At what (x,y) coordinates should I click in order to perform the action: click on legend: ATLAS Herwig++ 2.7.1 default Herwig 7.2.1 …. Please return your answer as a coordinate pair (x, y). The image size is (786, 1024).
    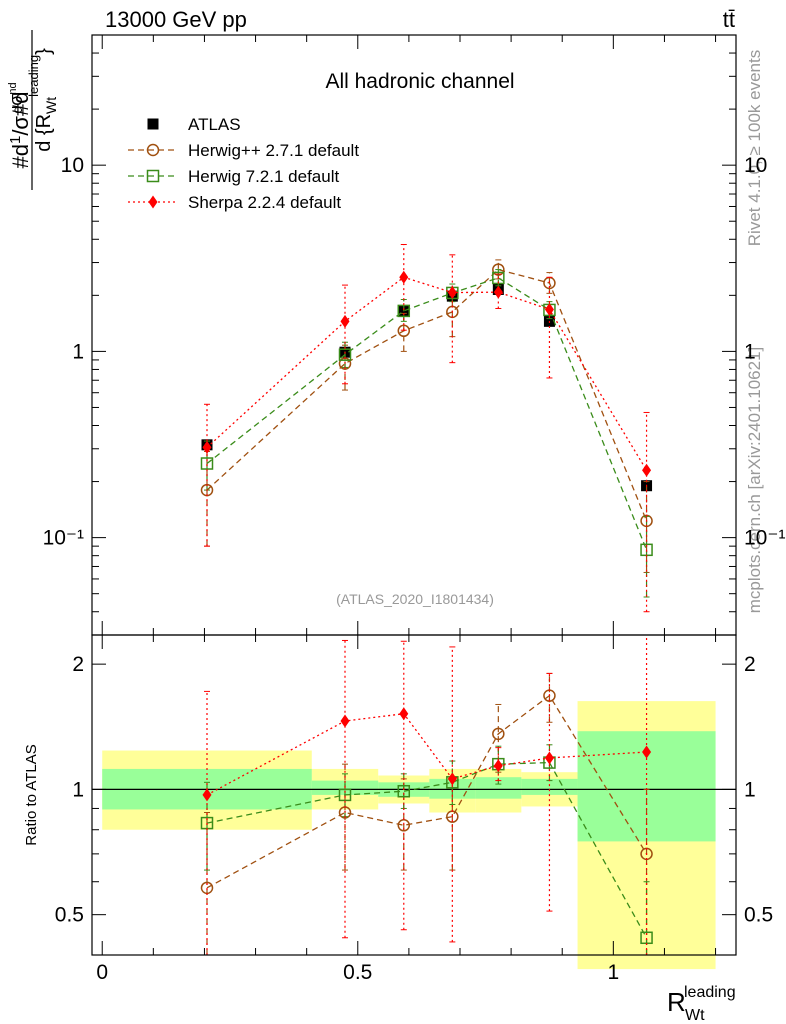
    Looking at the image, I should click on (243, 163).